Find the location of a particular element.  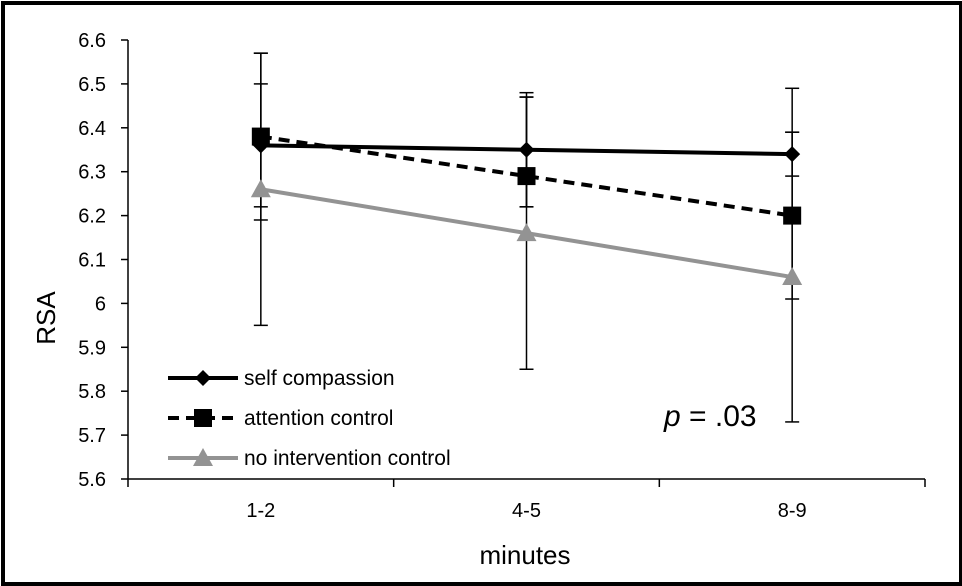

x-tick-label: 8-9 is located at coordinates (792, 511).